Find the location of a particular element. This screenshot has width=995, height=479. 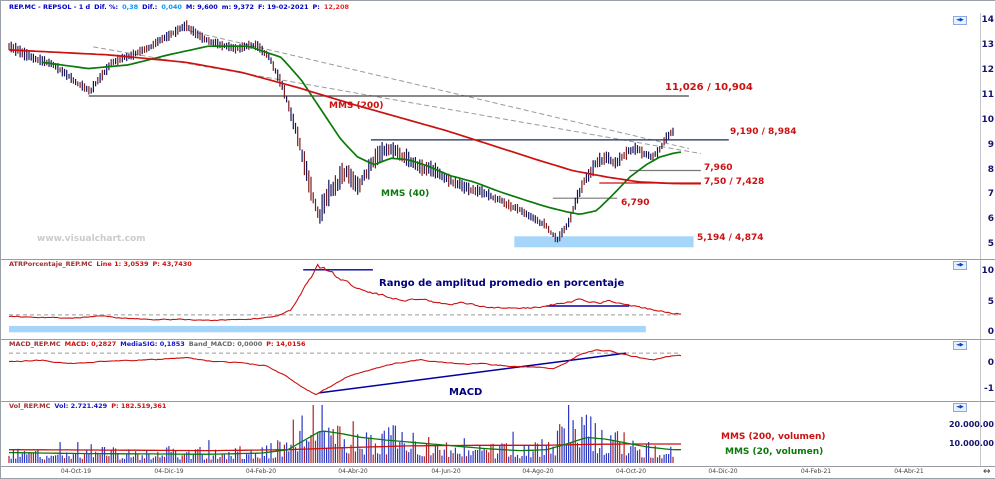

x-axis-label: 04-Abr-21 is located at coordinates (909, 471).